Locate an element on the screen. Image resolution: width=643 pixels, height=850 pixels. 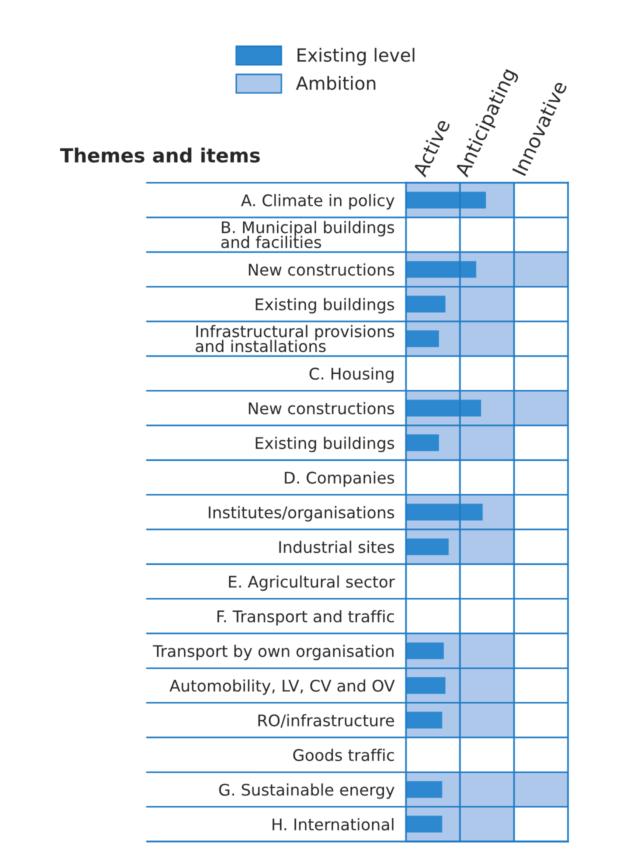
y-tick-label: Institutes/organisations is located at coordinates (301, 514).